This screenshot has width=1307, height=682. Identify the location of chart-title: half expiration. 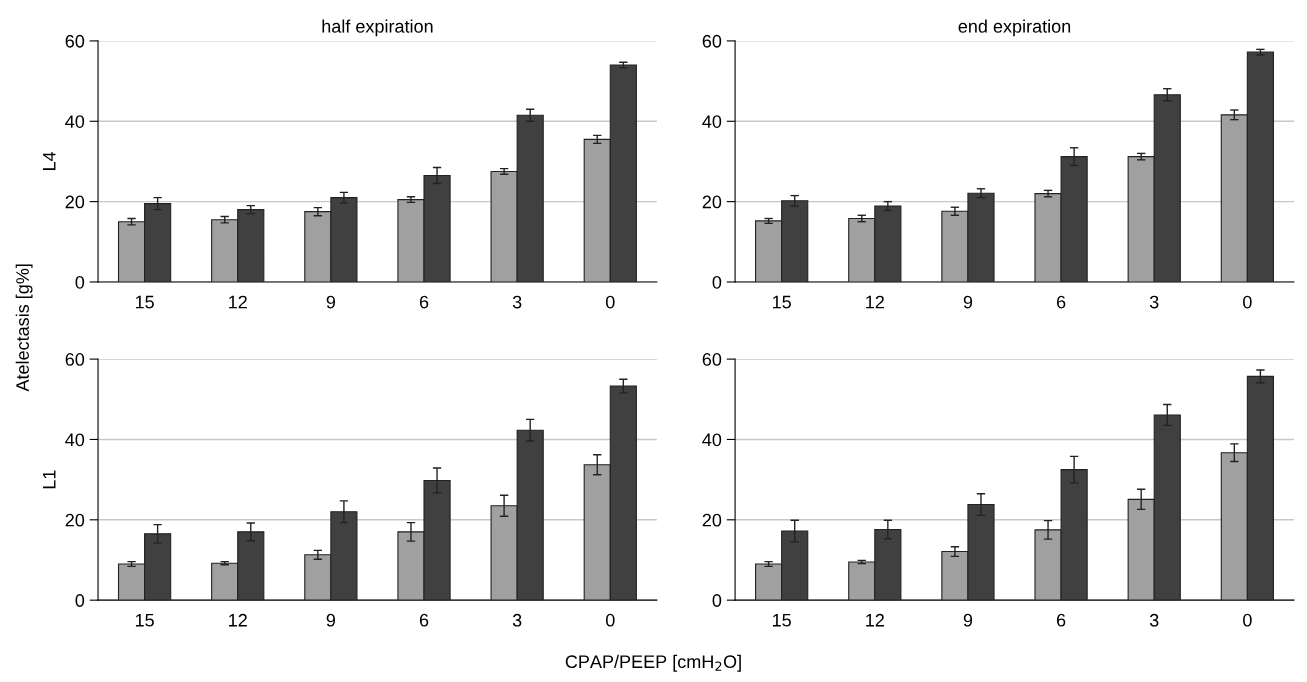
(377, 28).